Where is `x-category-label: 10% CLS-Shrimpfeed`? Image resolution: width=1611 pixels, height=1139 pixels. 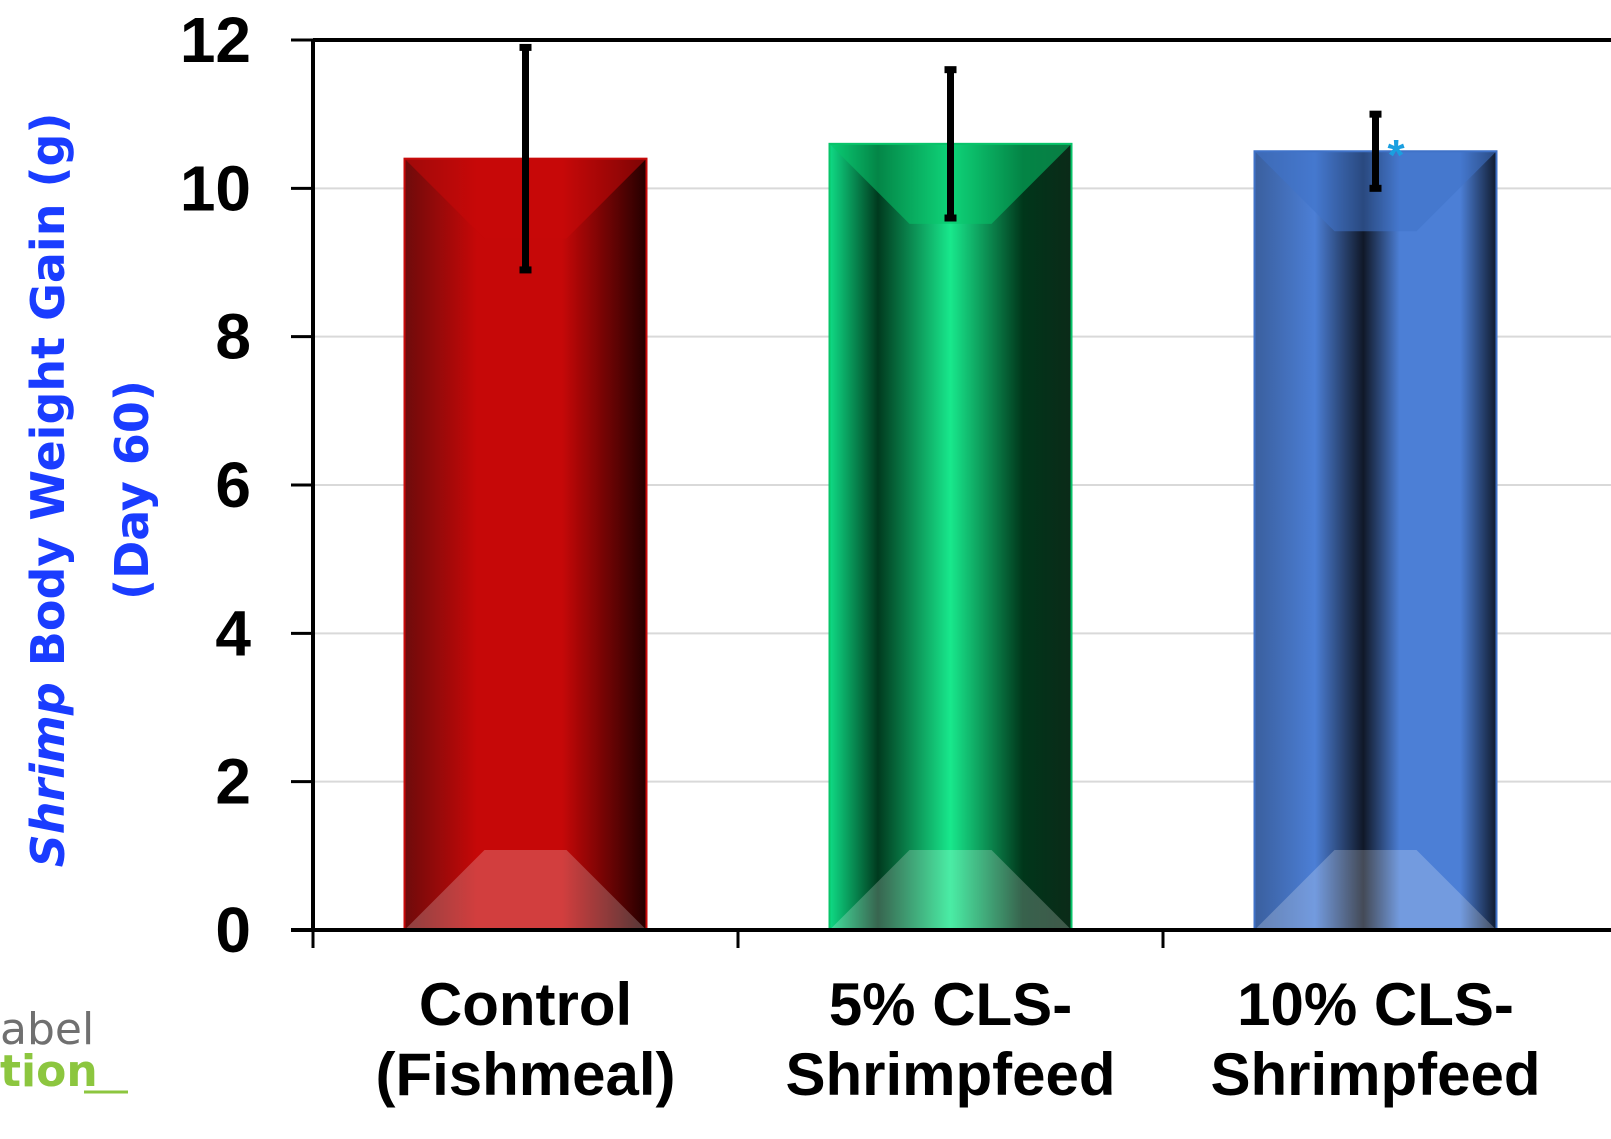
x-category-label: 10% CLS-Shrimpfeed is located at coordinates (1375, 1039).